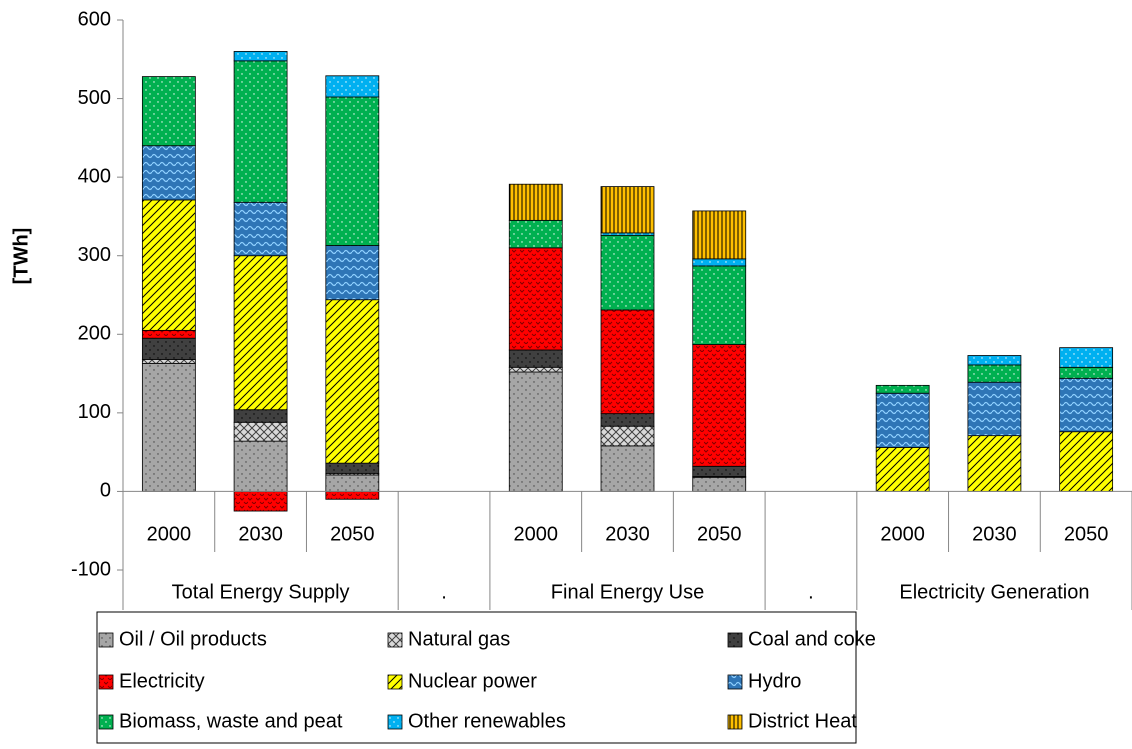 The image size is (1132, 749). What do you see at coordinates (994, 592) in the screenshot?
I see `group-label: Electricity Generation` at bounding box center [994, 592].